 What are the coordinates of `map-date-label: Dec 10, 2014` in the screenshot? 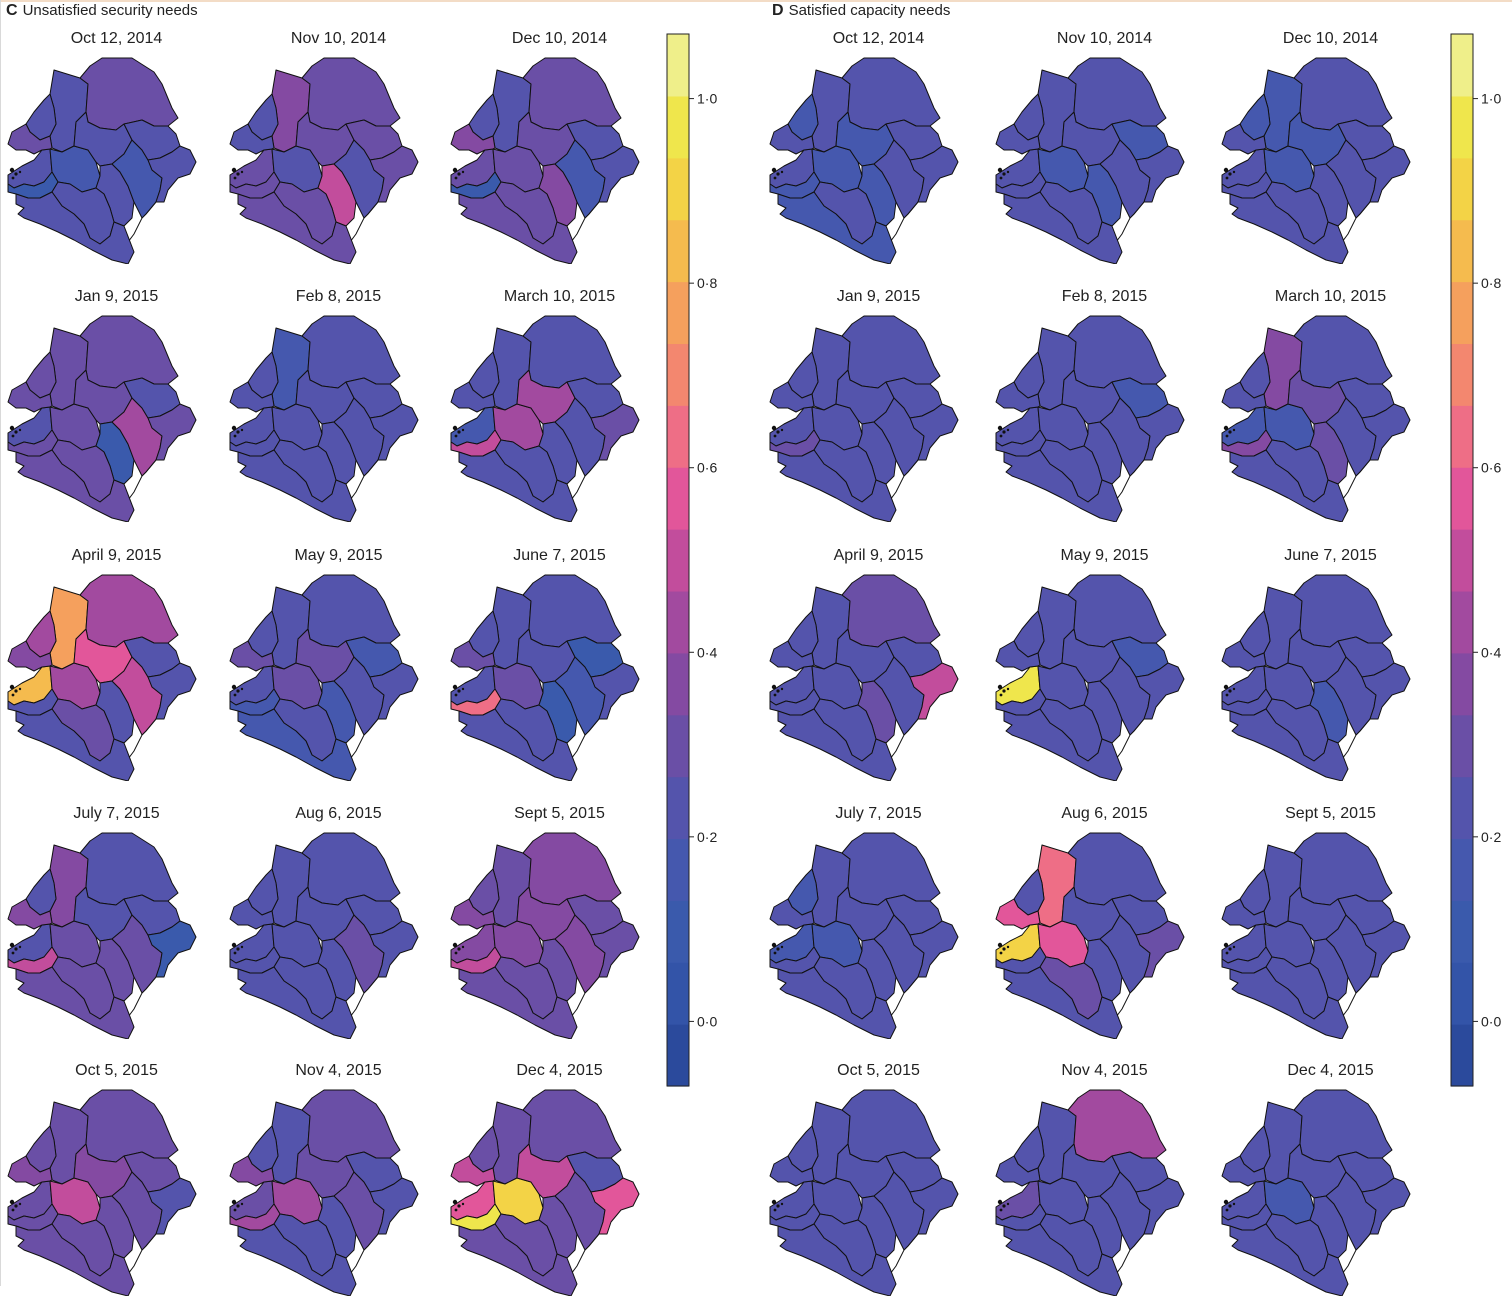 It's located at (559, 38).